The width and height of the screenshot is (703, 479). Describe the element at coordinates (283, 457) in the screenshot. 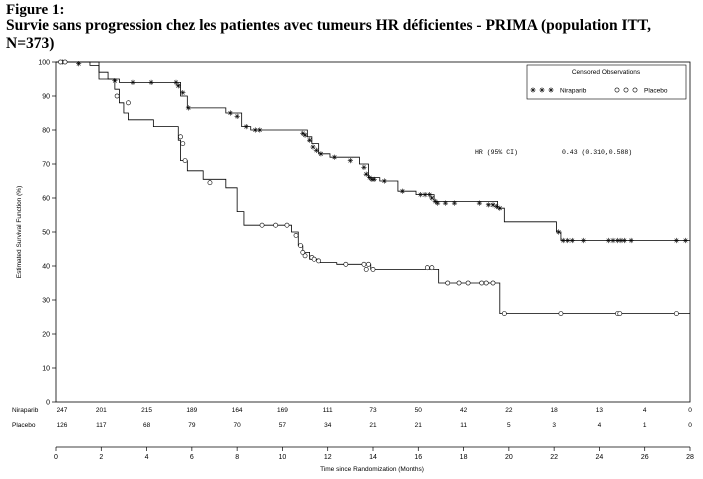

I see `x-tick-label: 10` at that location.